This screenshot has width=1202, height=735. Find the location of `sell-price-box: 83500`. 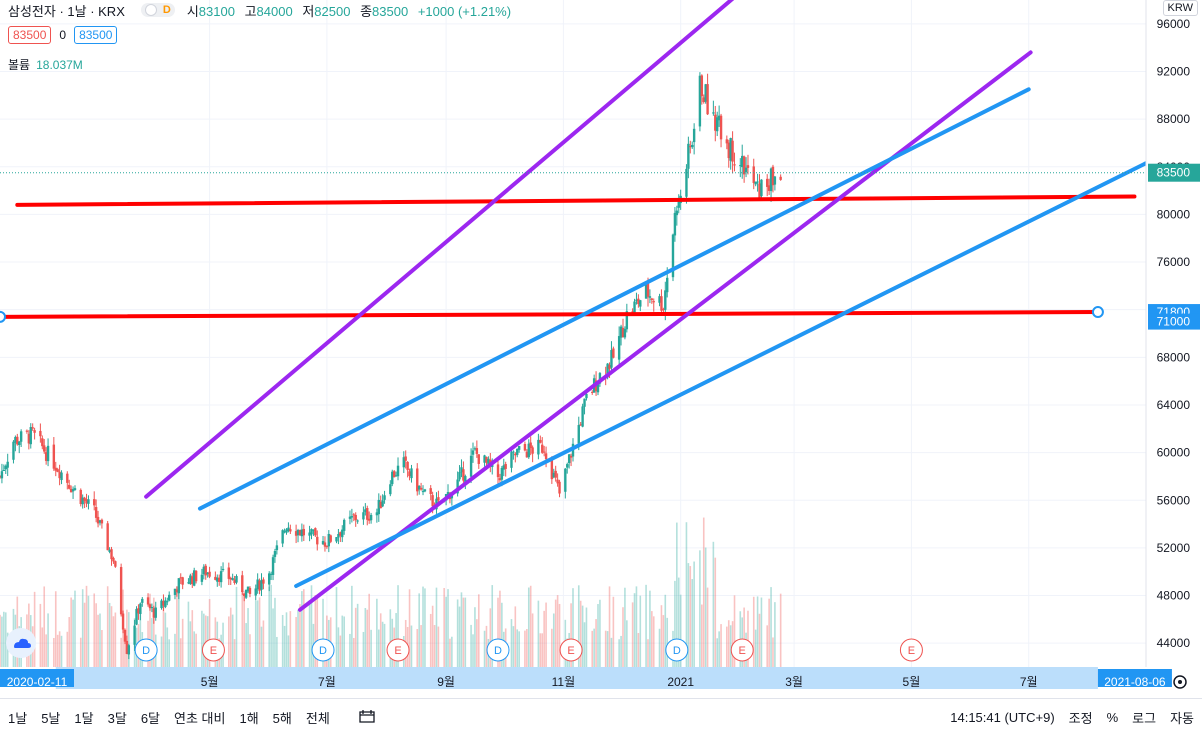

sell-price-box: 83500 is located at coordinates (30, 35).